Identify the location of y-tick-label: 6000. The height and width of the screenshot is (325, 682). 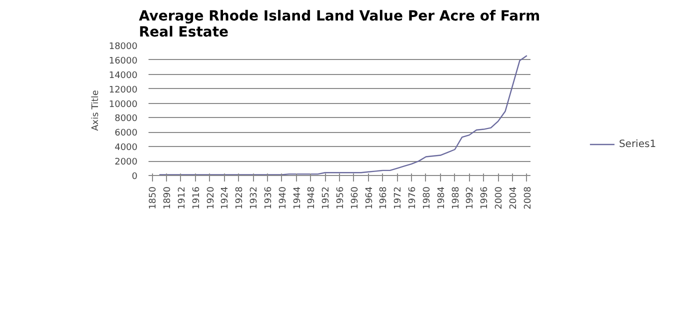
(126, 133).